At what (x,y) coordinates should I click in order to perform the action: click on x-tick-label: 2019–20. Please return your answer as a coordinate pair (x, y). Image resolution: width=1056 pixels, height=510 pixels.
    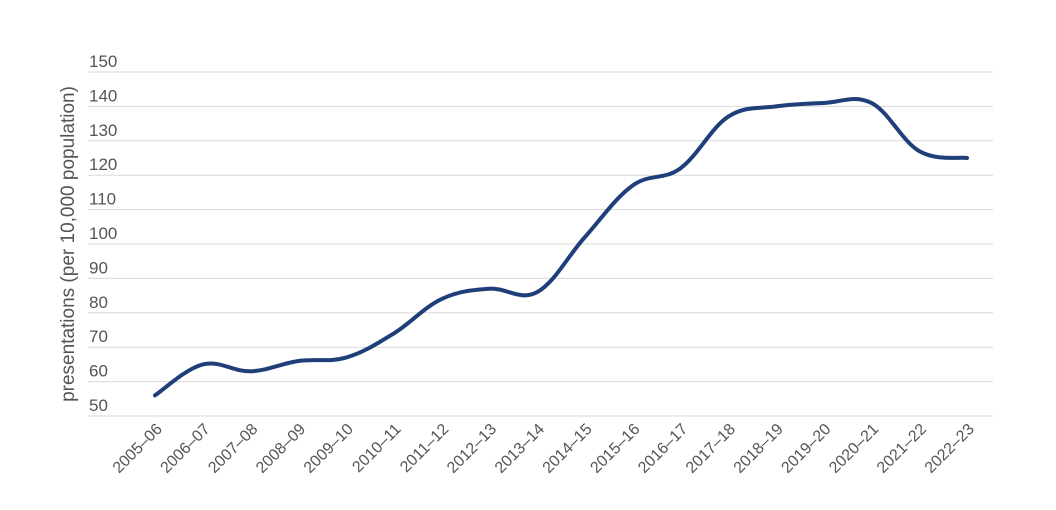
    Looking at the image, I should click on (806, 449).